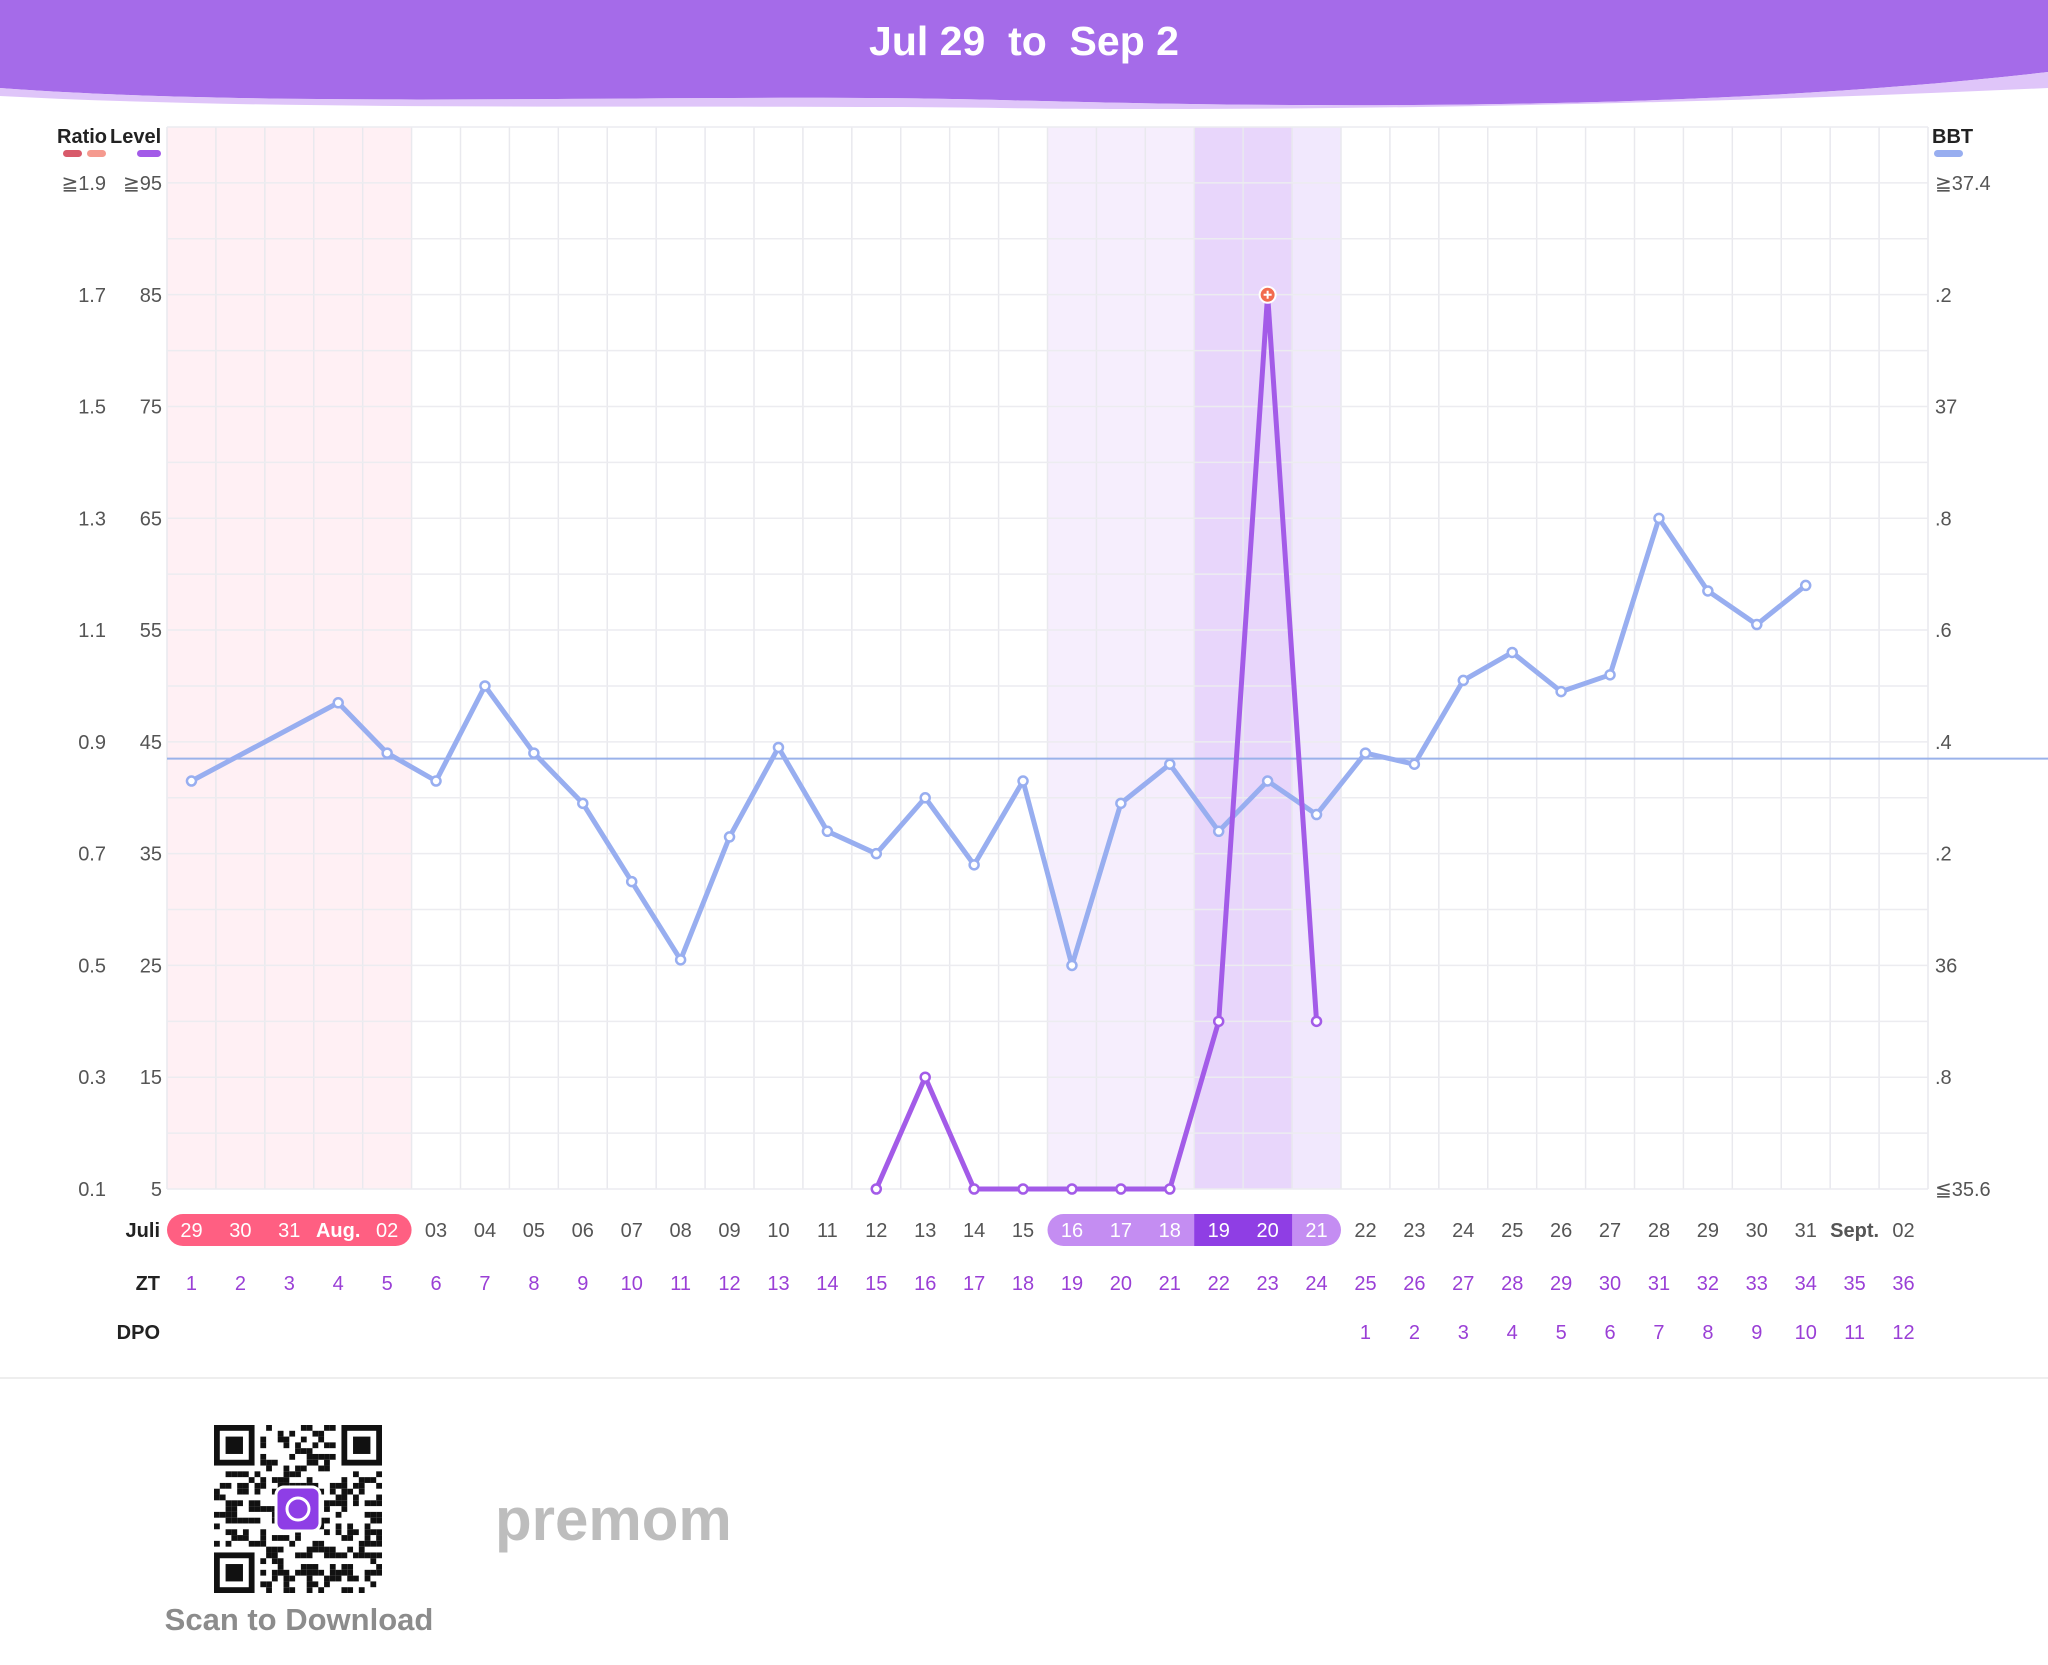  I want to click on zt-label: 7, so click(484, 1284).